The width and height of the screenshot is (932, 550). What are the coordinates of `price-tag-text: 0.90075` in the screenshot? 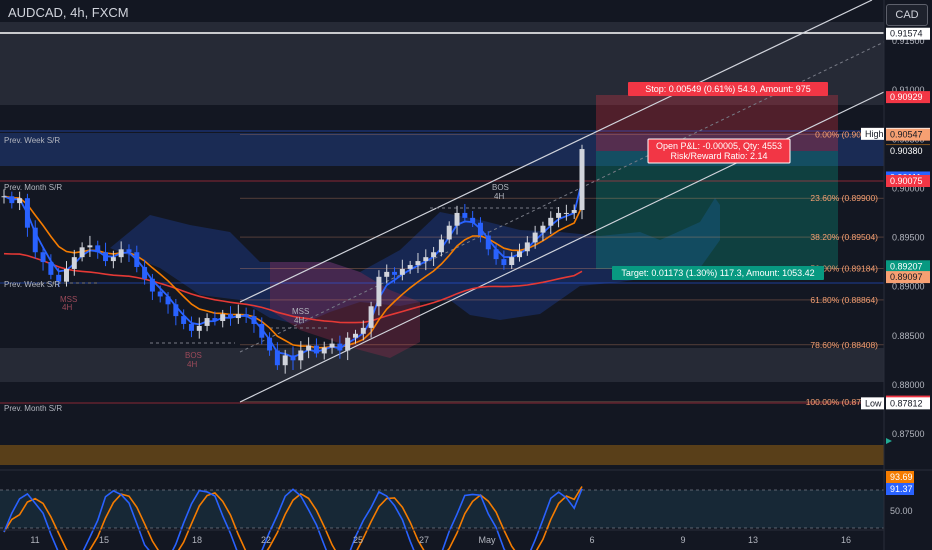 It's located at (906, 181).